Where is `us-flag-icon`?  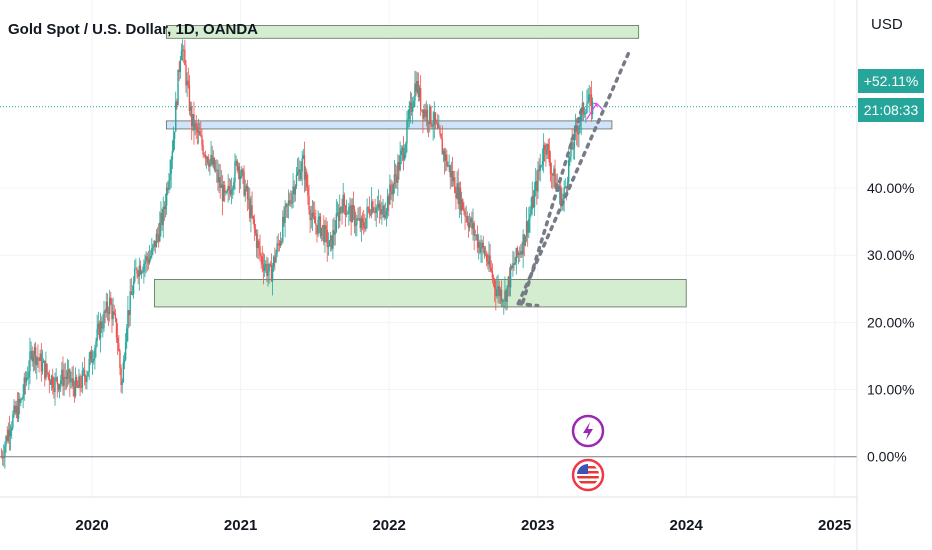
us-flag-icon is located at coordinates (588, 475).